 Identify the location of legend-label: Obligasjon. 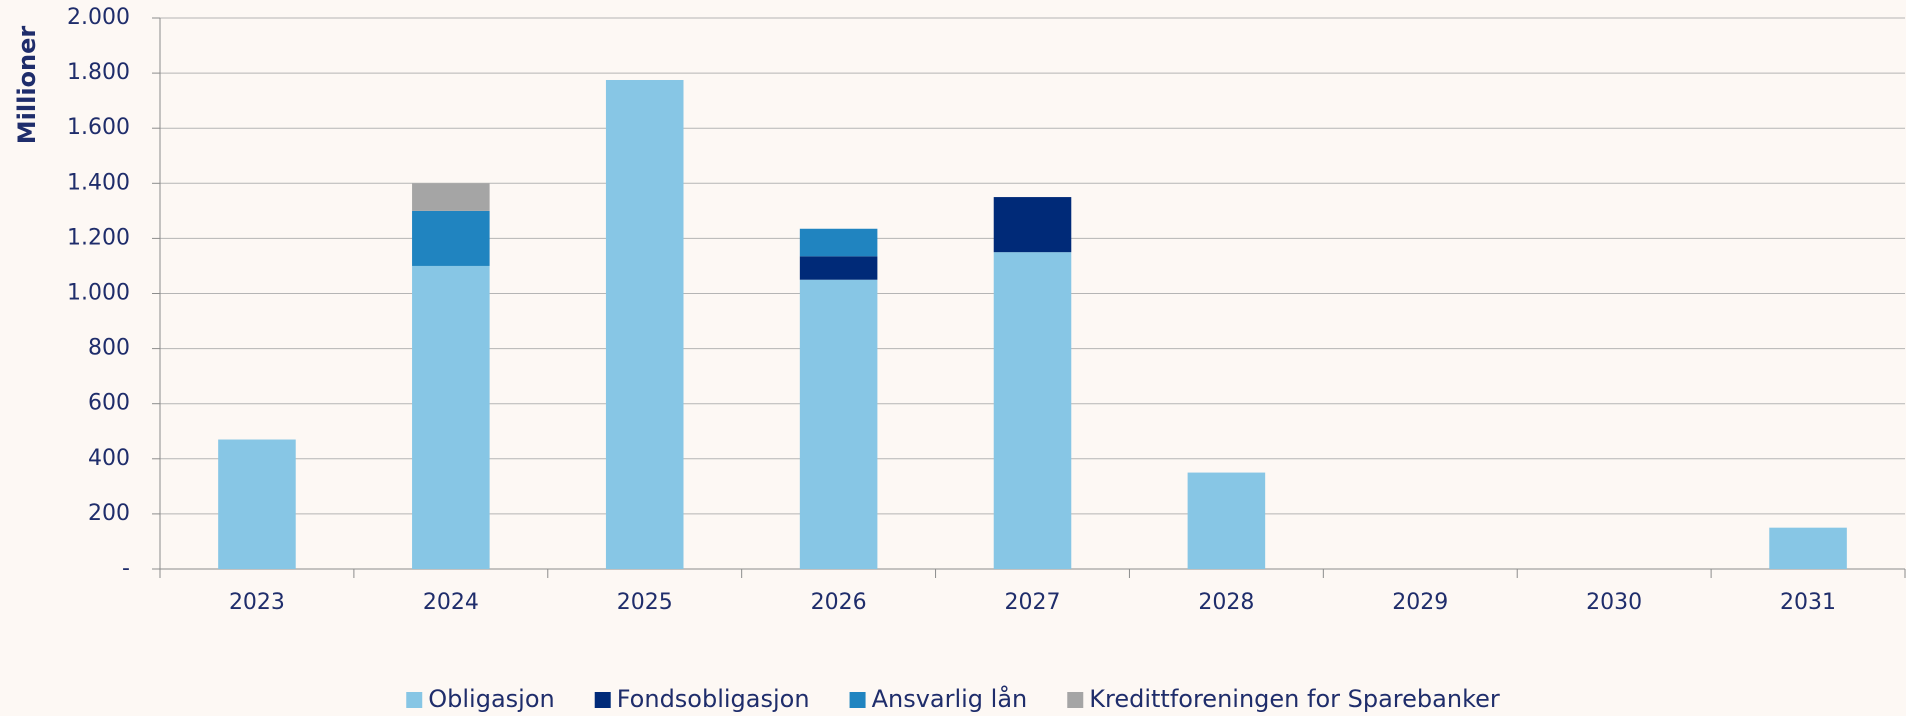
(491, 699).